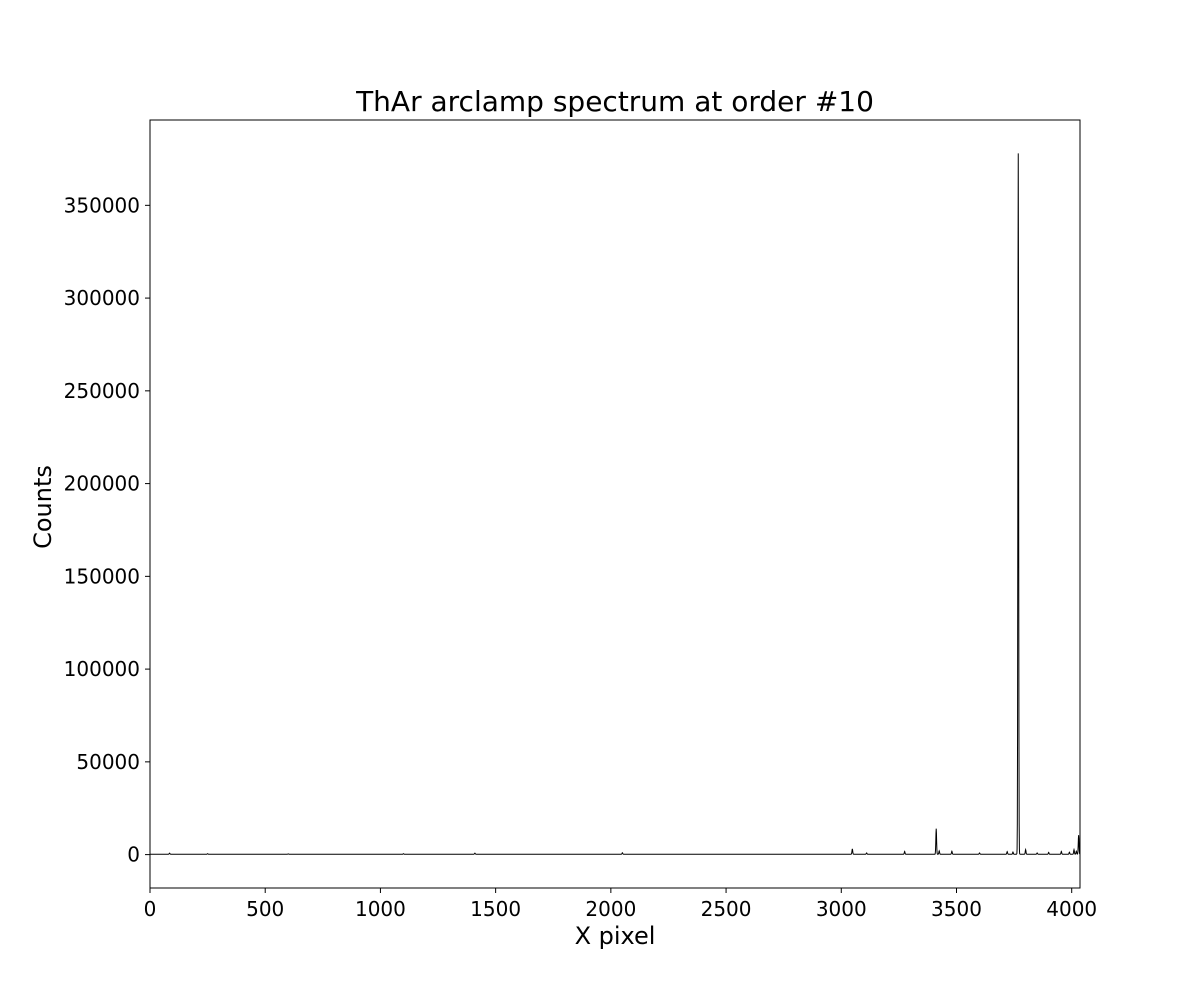 The height and width of the screenshot is (1000, 1200). I want to click on x-tick-label: 0, so click(150, 909).